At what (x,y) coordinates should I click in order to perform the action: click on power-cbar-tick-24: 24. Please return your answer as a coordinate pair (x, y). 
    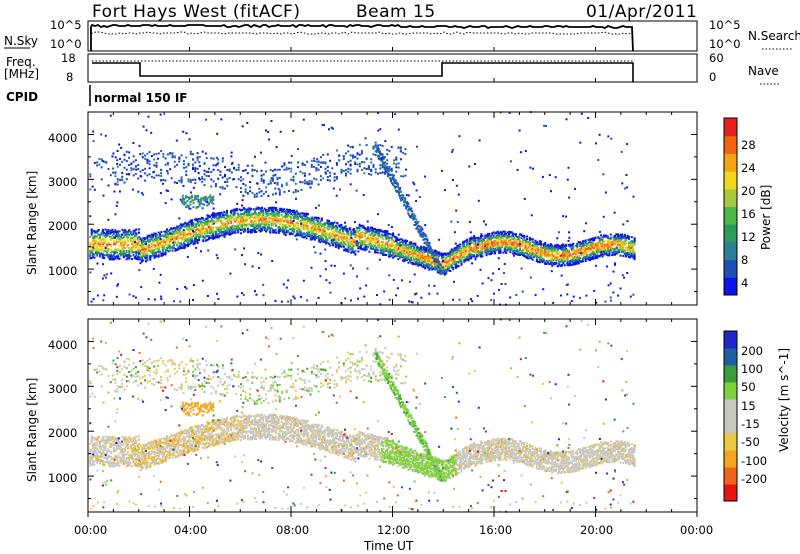
    Looking at the image, I should click on (748, 168).